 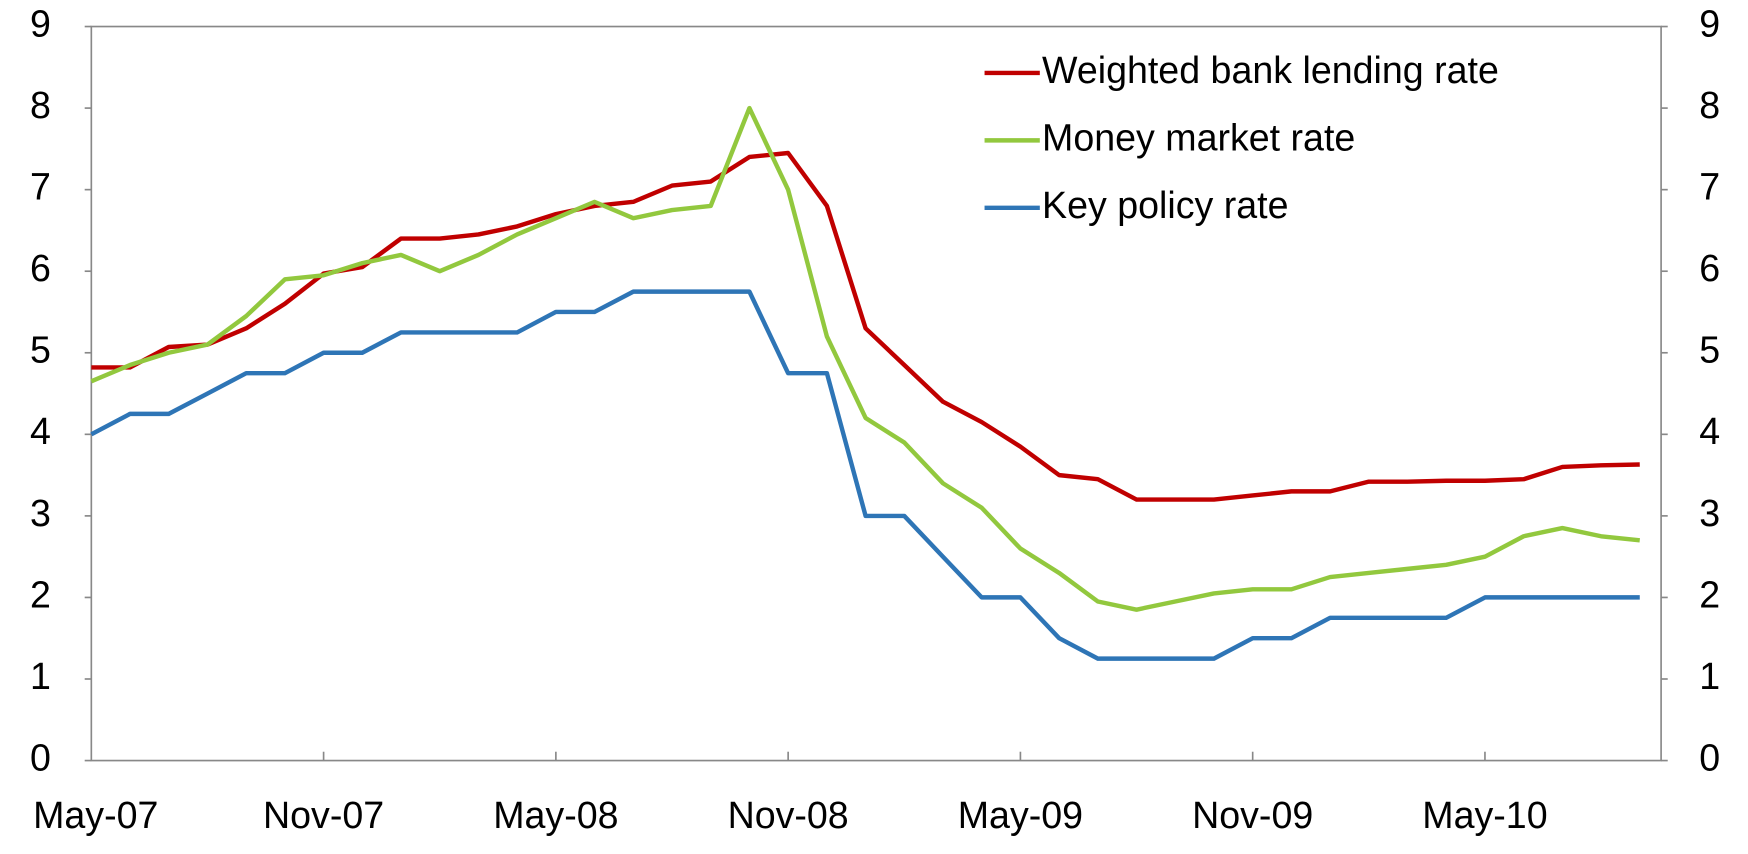 What do you see at coordinates (1709, 513) in the screenshot?
I see `y2-tick-label: 3` at bounding box center [1709, 513].